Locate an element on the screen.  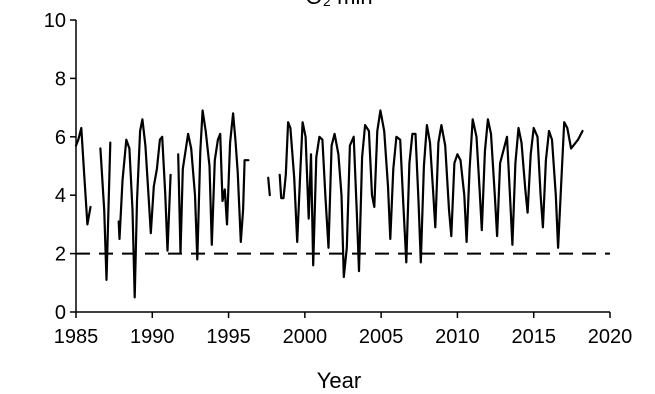
y-tick-label: 10 is located at coordinates (55, 21).